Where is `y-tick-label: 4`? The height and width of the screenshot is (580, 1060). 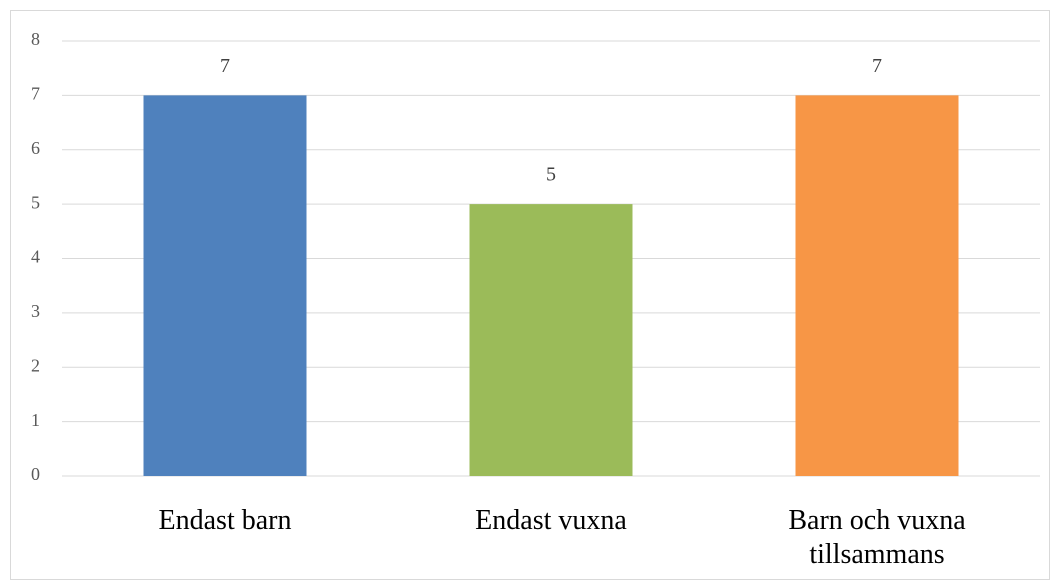 y-tick-label: 4 is located at coordinates (35, 257).